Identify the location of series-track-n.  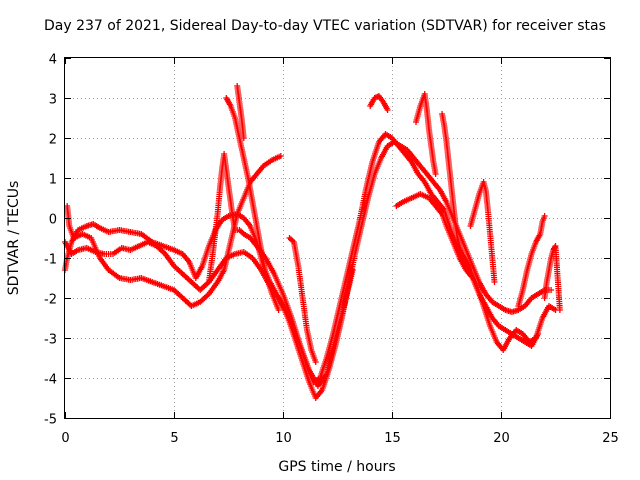
(552, 278).